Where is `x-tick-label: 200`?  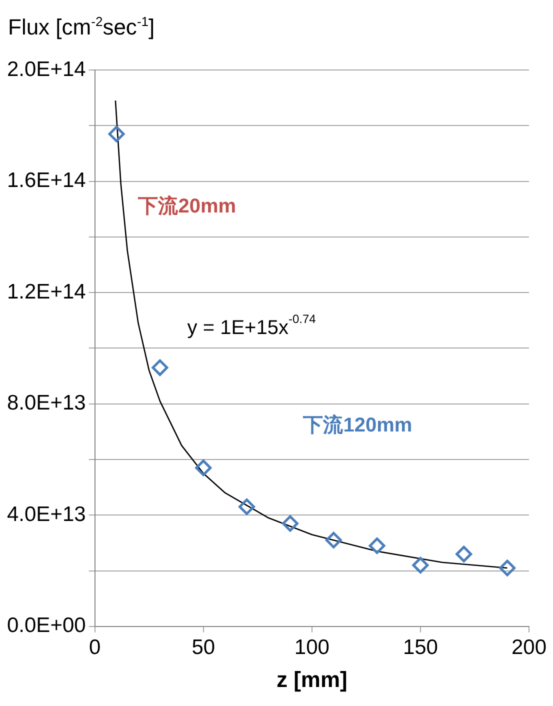 x-tick-label: 200 is located at coordinates (529, 647).